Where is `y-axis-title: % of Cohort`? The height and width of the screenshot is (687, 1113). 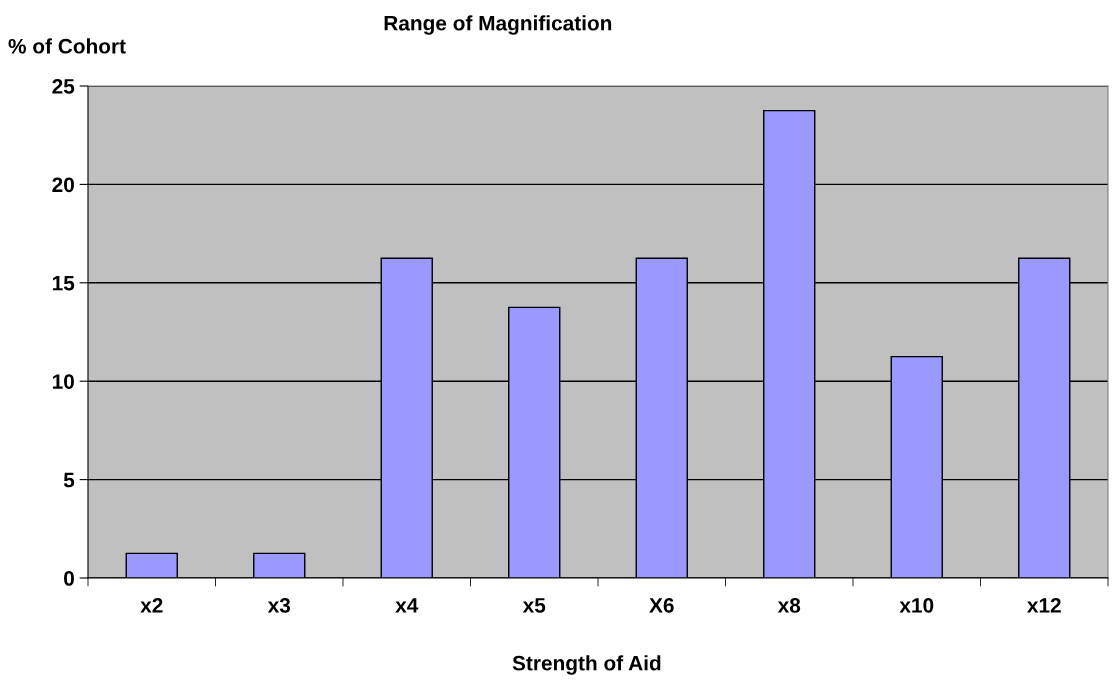
y-axis-title: % of Cohort is located at coordinates (67, 46).